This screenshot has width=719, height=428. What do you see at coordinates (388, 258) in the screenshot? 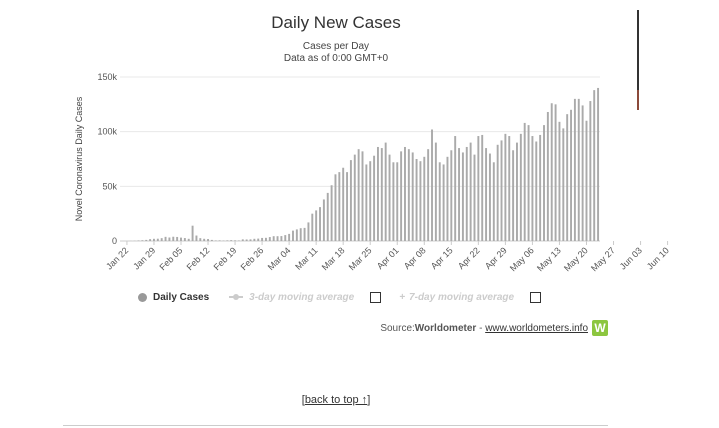
I see `x-tick-label: Apr 01` at bounding box center [388, 258].